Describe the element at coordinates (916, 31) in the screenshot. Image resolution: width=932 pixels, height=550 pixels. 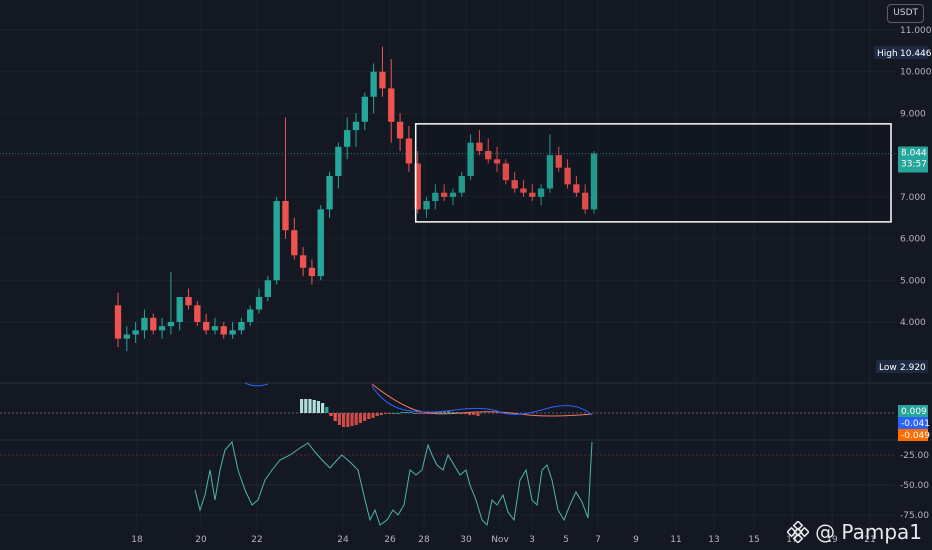
I see `price-axis-label: 11.000` at that location.